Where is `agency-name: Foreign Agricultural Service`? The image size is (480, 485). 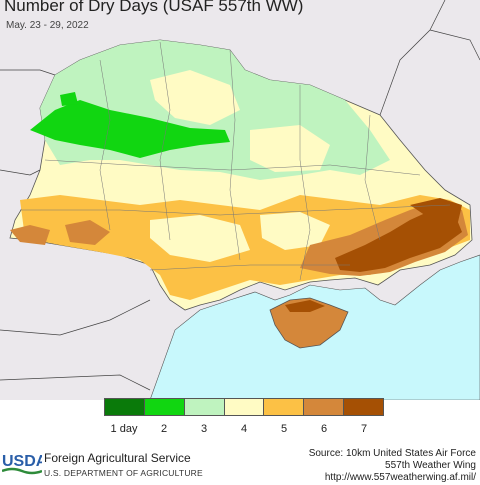 agency-name: Foreign Agricultural Service is located at coordinates (117, 458).